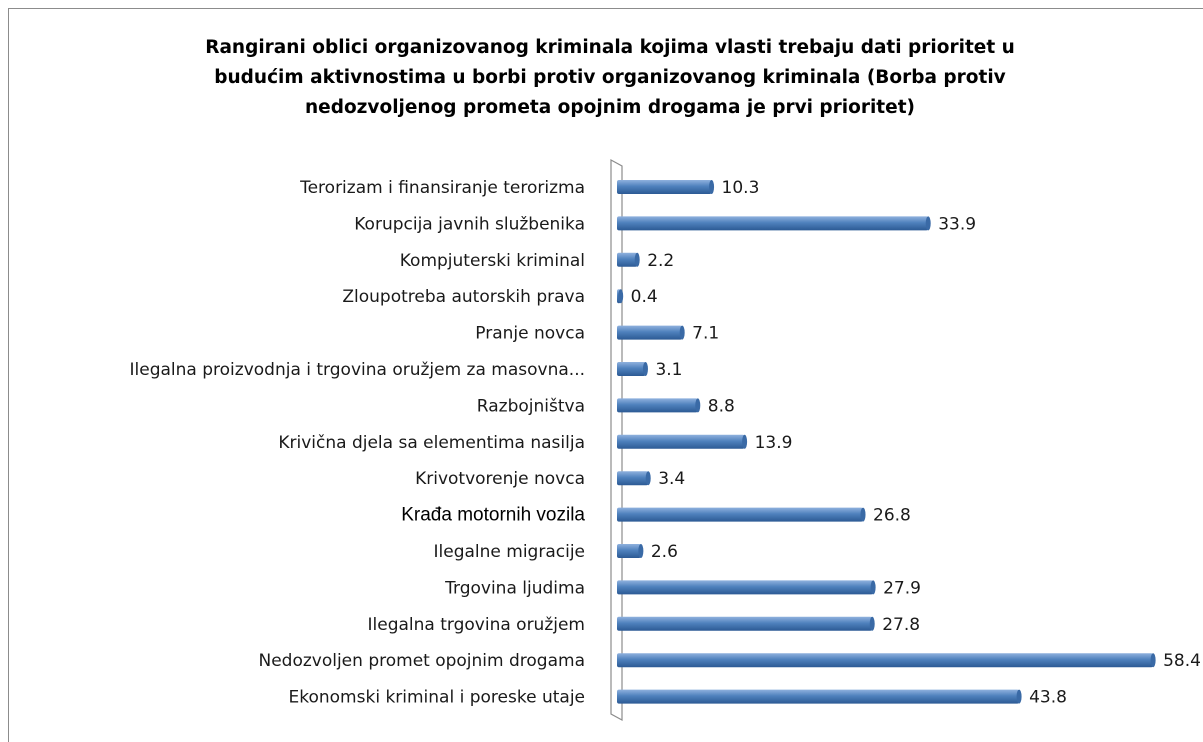 This screenshot has height=742, width=1203. I want to click on y-tick-label: Terorizam i finansiranje terorizma, so click(442, 188).